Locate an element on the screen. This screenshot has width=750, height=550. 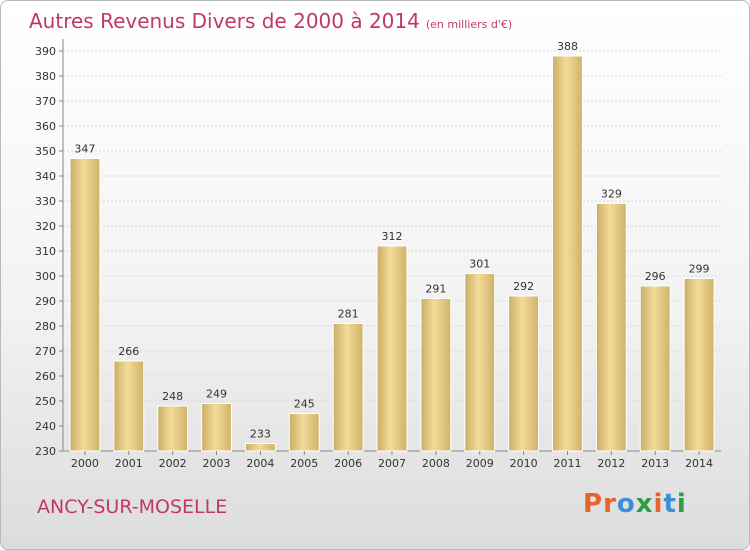
y-tick-label: 260 is located at coordinates (45, 376).